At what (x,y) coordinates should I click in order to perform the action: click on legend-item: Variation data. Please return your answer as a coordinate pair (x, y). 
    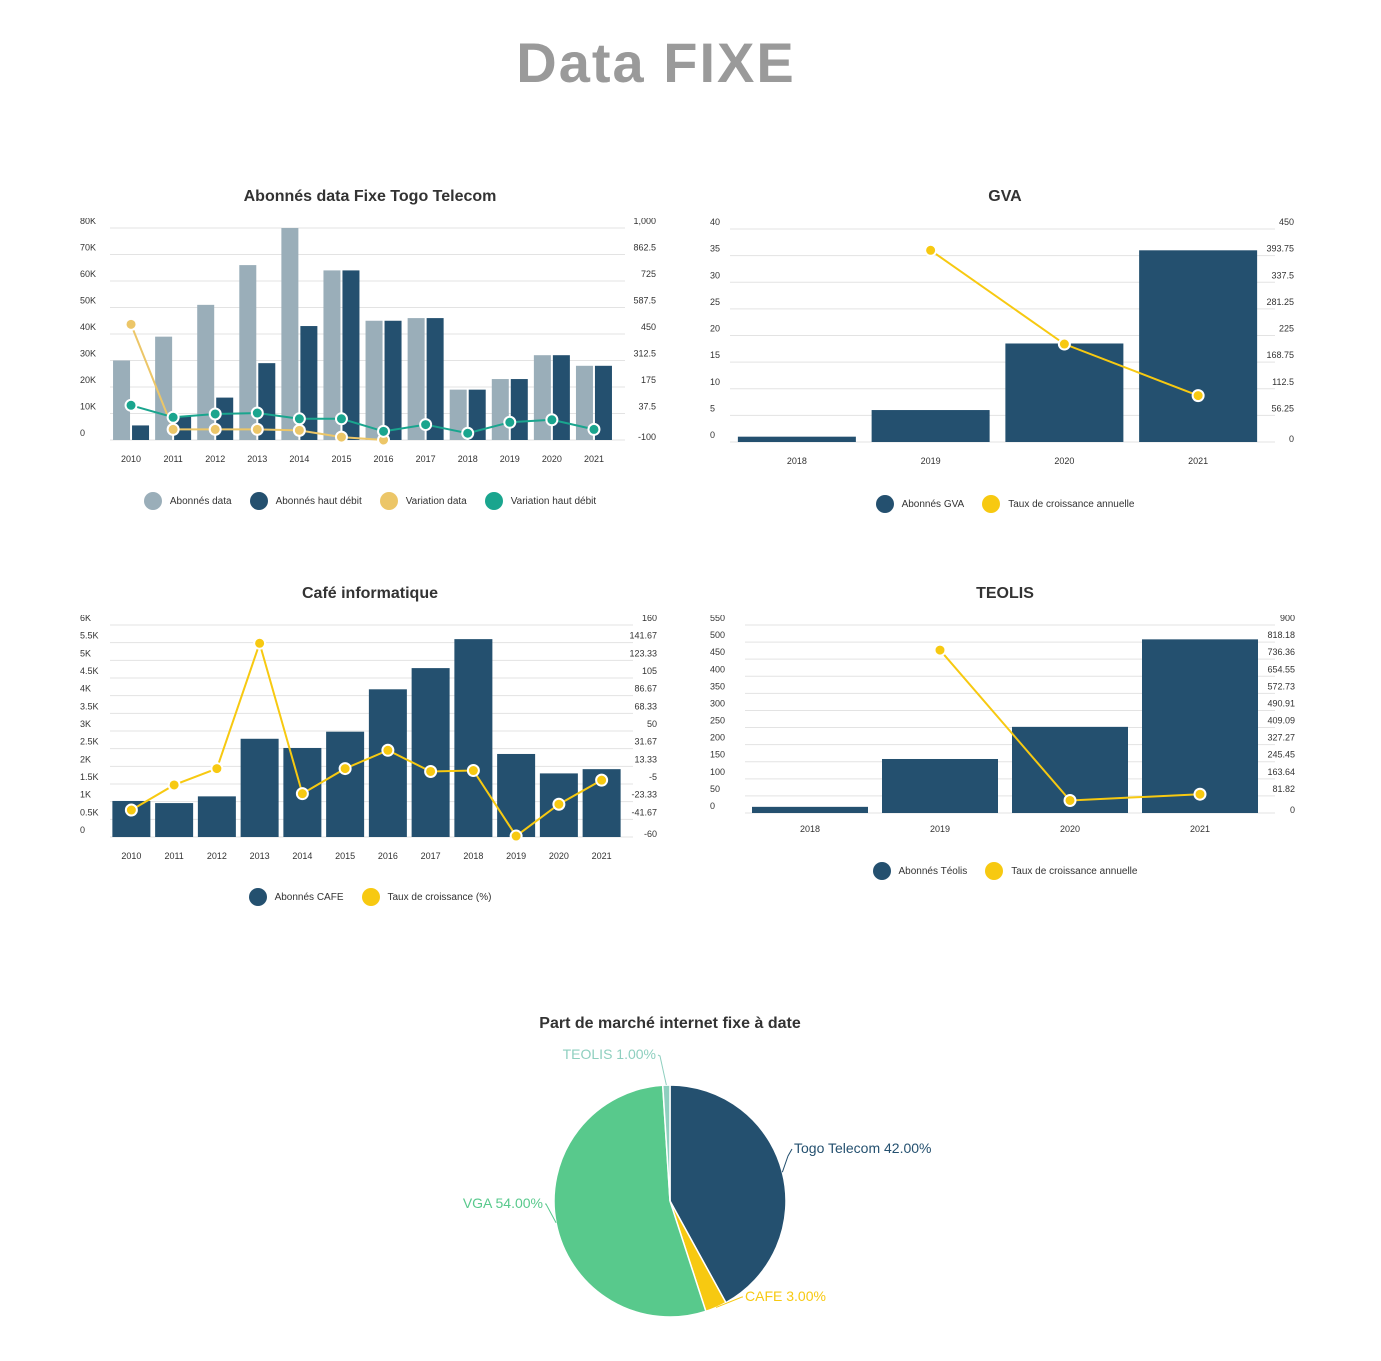
    Looking at the image, I should click on (423, 501).